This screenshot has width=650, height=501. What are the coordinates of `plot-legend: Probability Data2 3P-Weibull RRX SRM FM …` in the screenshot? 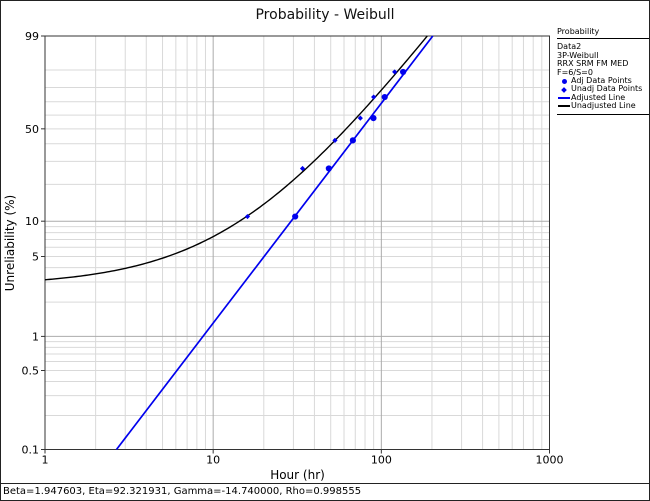 It's located at (603, 71).